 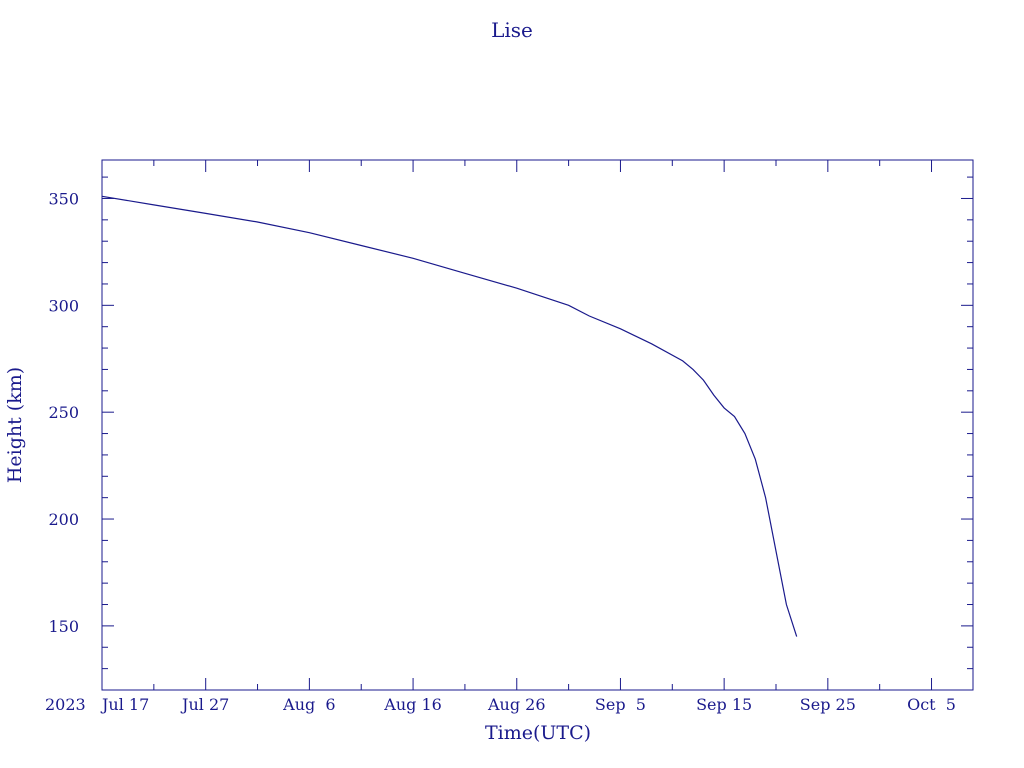 What do you see at coordinates (931, 704) in the screenshot?
I see `x-tick-label: Oct 5` at bounding box center [931, 704].